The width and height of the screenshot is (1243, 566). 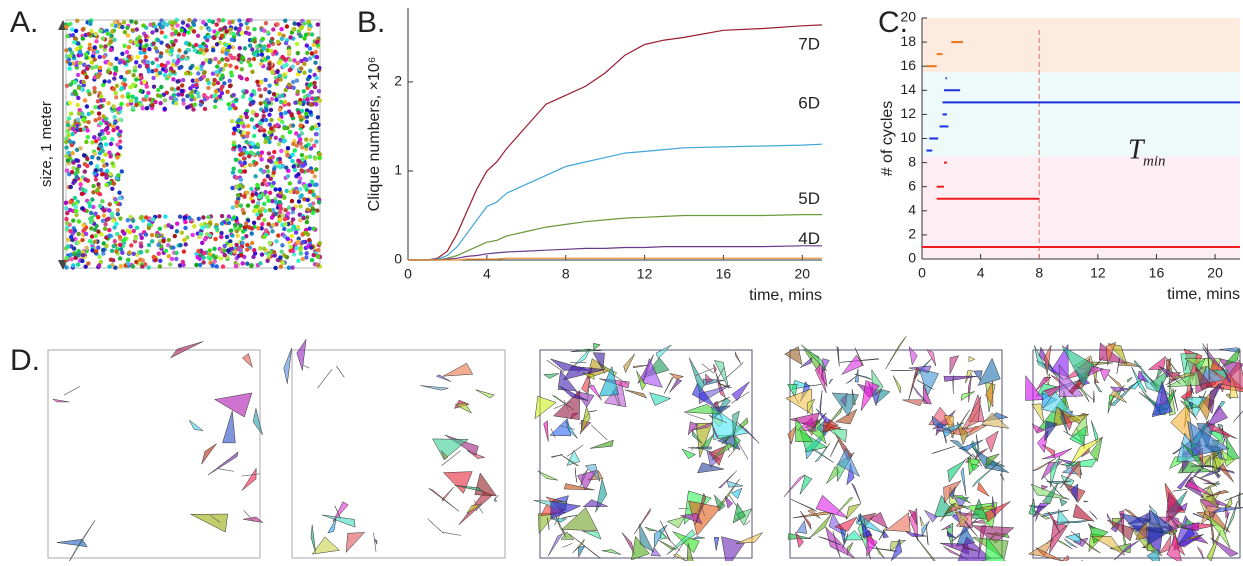 What do you see at coordinates (154, 454) in the screenshot?
I see `box` at bounding box center [154, 454].